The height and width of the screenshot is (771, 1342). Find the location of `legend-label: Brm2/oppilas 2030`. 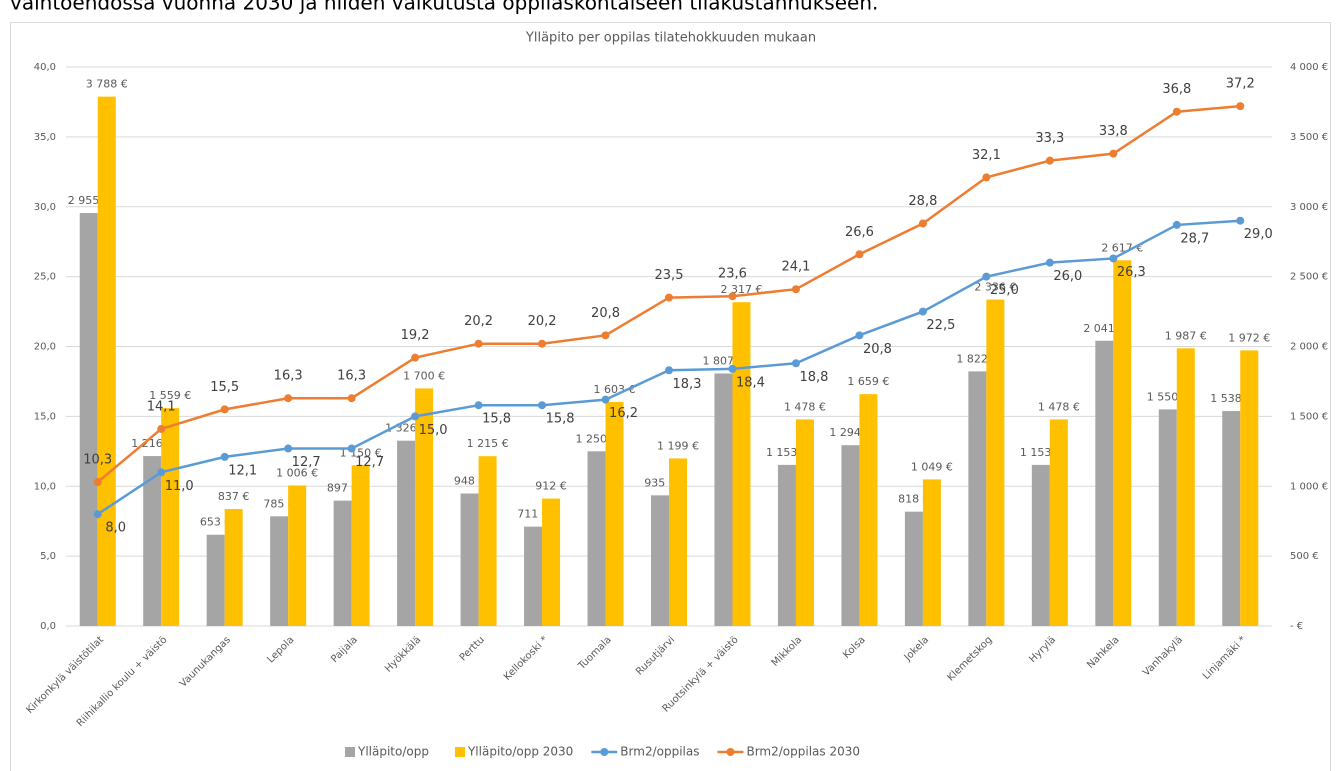

legend-label: Brm2/oppilas 2030 is located at coordinates (803, 752).